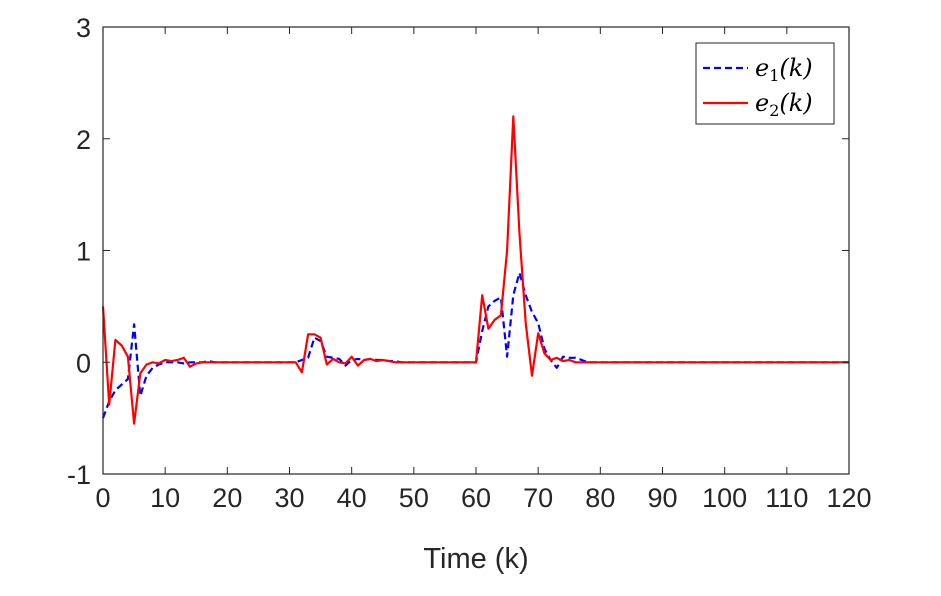 Image resolution: width=941 pixels, height=596 pixels. I want to click on x-tick-label: 110, so click(786, 498).